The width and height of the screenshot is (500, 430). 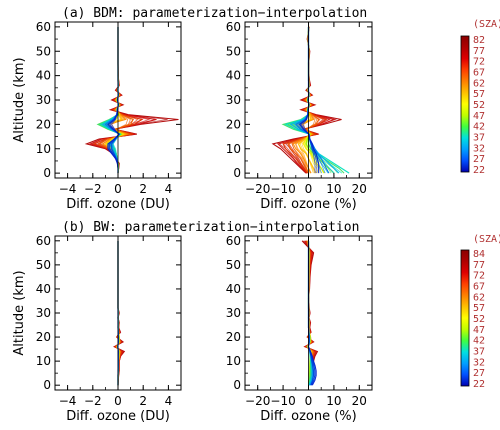 I want to click on panel-b-ylabel: Altitude (km), so click(x=19, y=312).